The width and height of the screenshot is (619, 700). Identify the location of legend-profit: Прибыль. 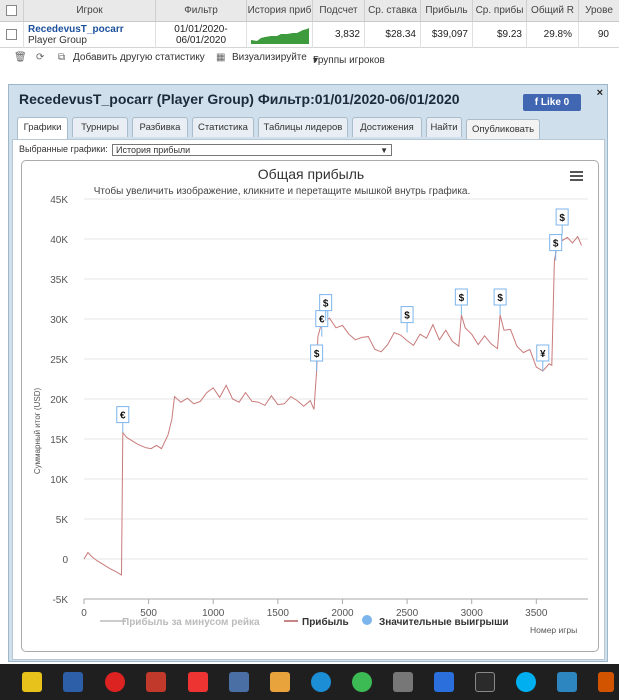
(325, 622).